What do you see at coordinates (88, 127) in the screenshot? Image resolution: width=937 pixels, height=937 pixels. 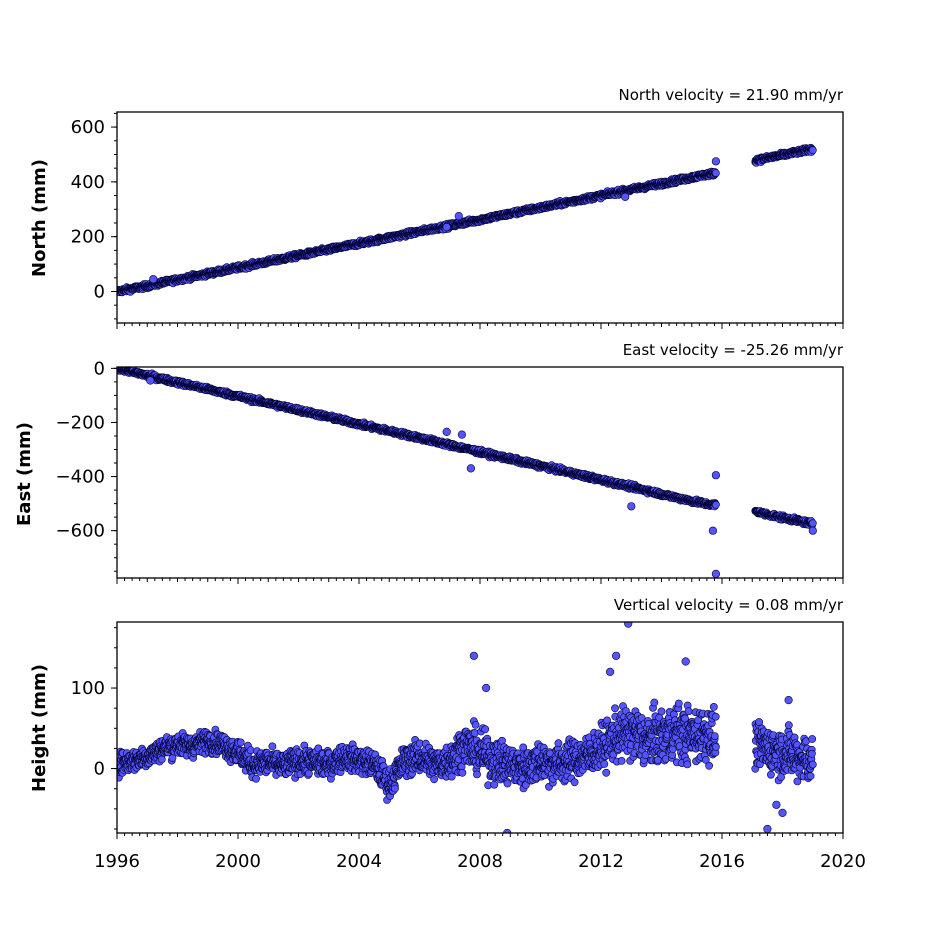 I see `y-tick-label: 600` at bounding box center [88, 127].